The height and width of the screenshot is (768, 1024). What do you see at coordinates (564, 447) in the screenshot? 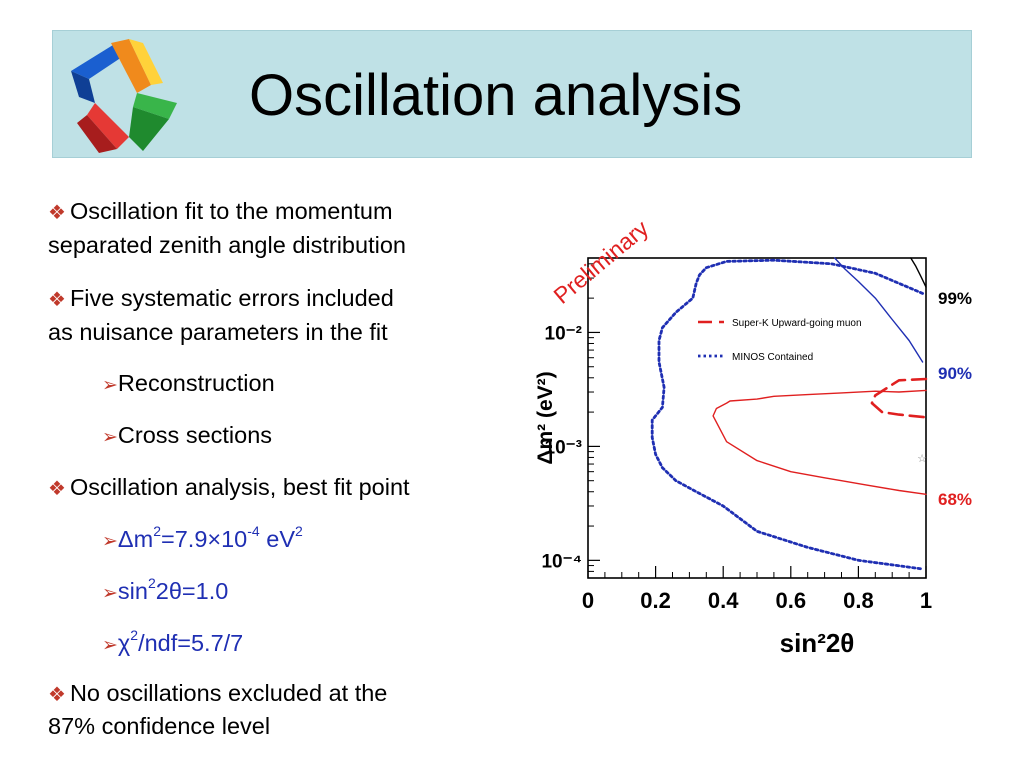
I see `y-tick-label: 10⁻³` at bounding box center [564, 447].